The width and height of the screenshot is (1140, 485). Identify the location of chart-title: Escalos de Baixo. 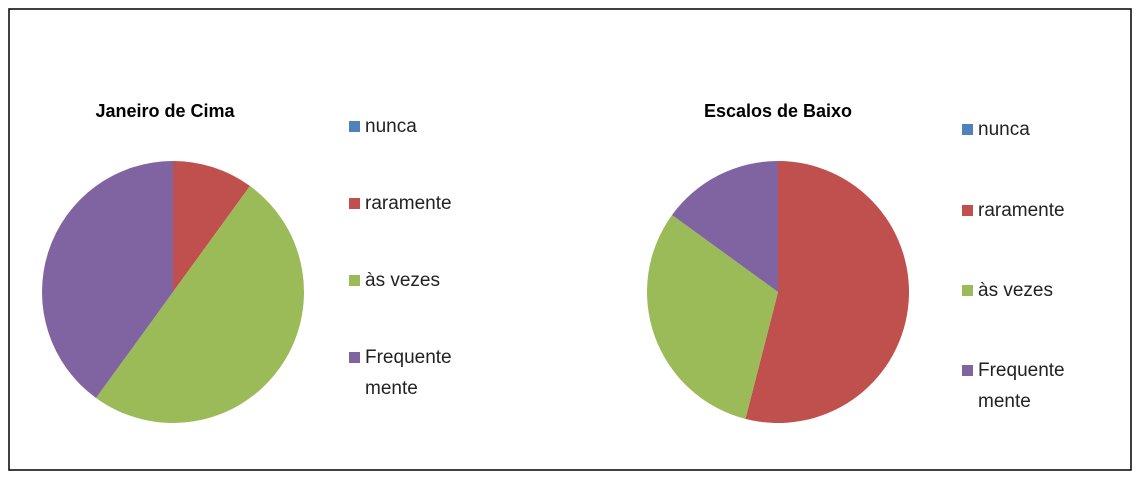
(778, 111).